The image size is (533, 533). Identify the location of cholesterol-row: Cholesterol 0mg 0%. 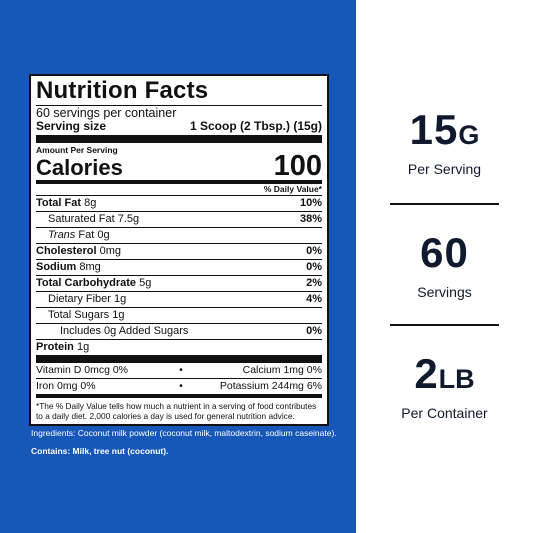
(179, 251).